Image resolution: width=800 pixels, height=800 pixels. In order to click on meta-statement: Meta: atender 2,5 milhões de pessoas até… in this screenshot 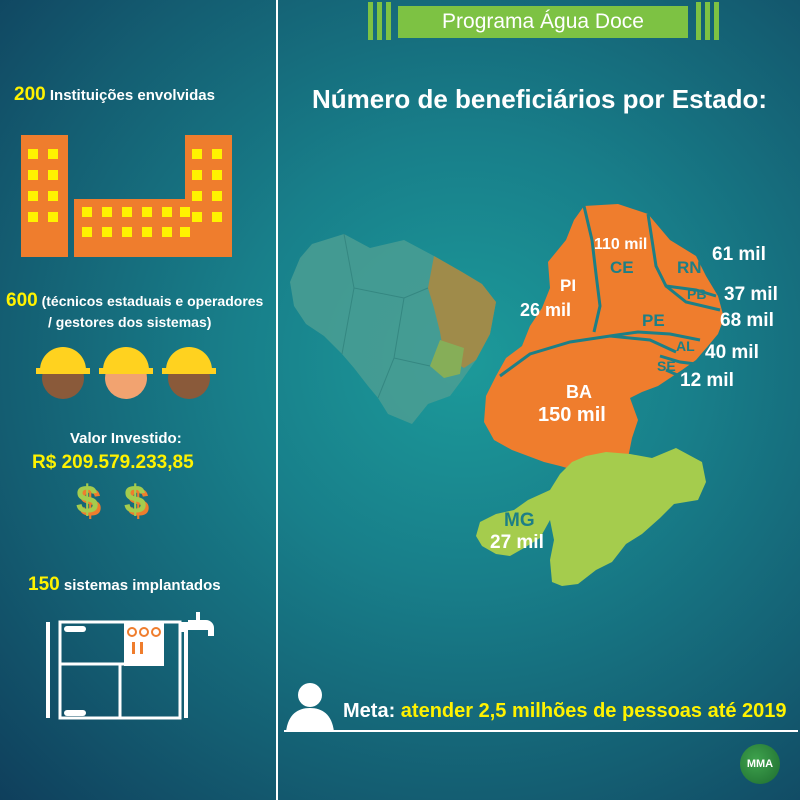, I will do `click(565, 711)`.